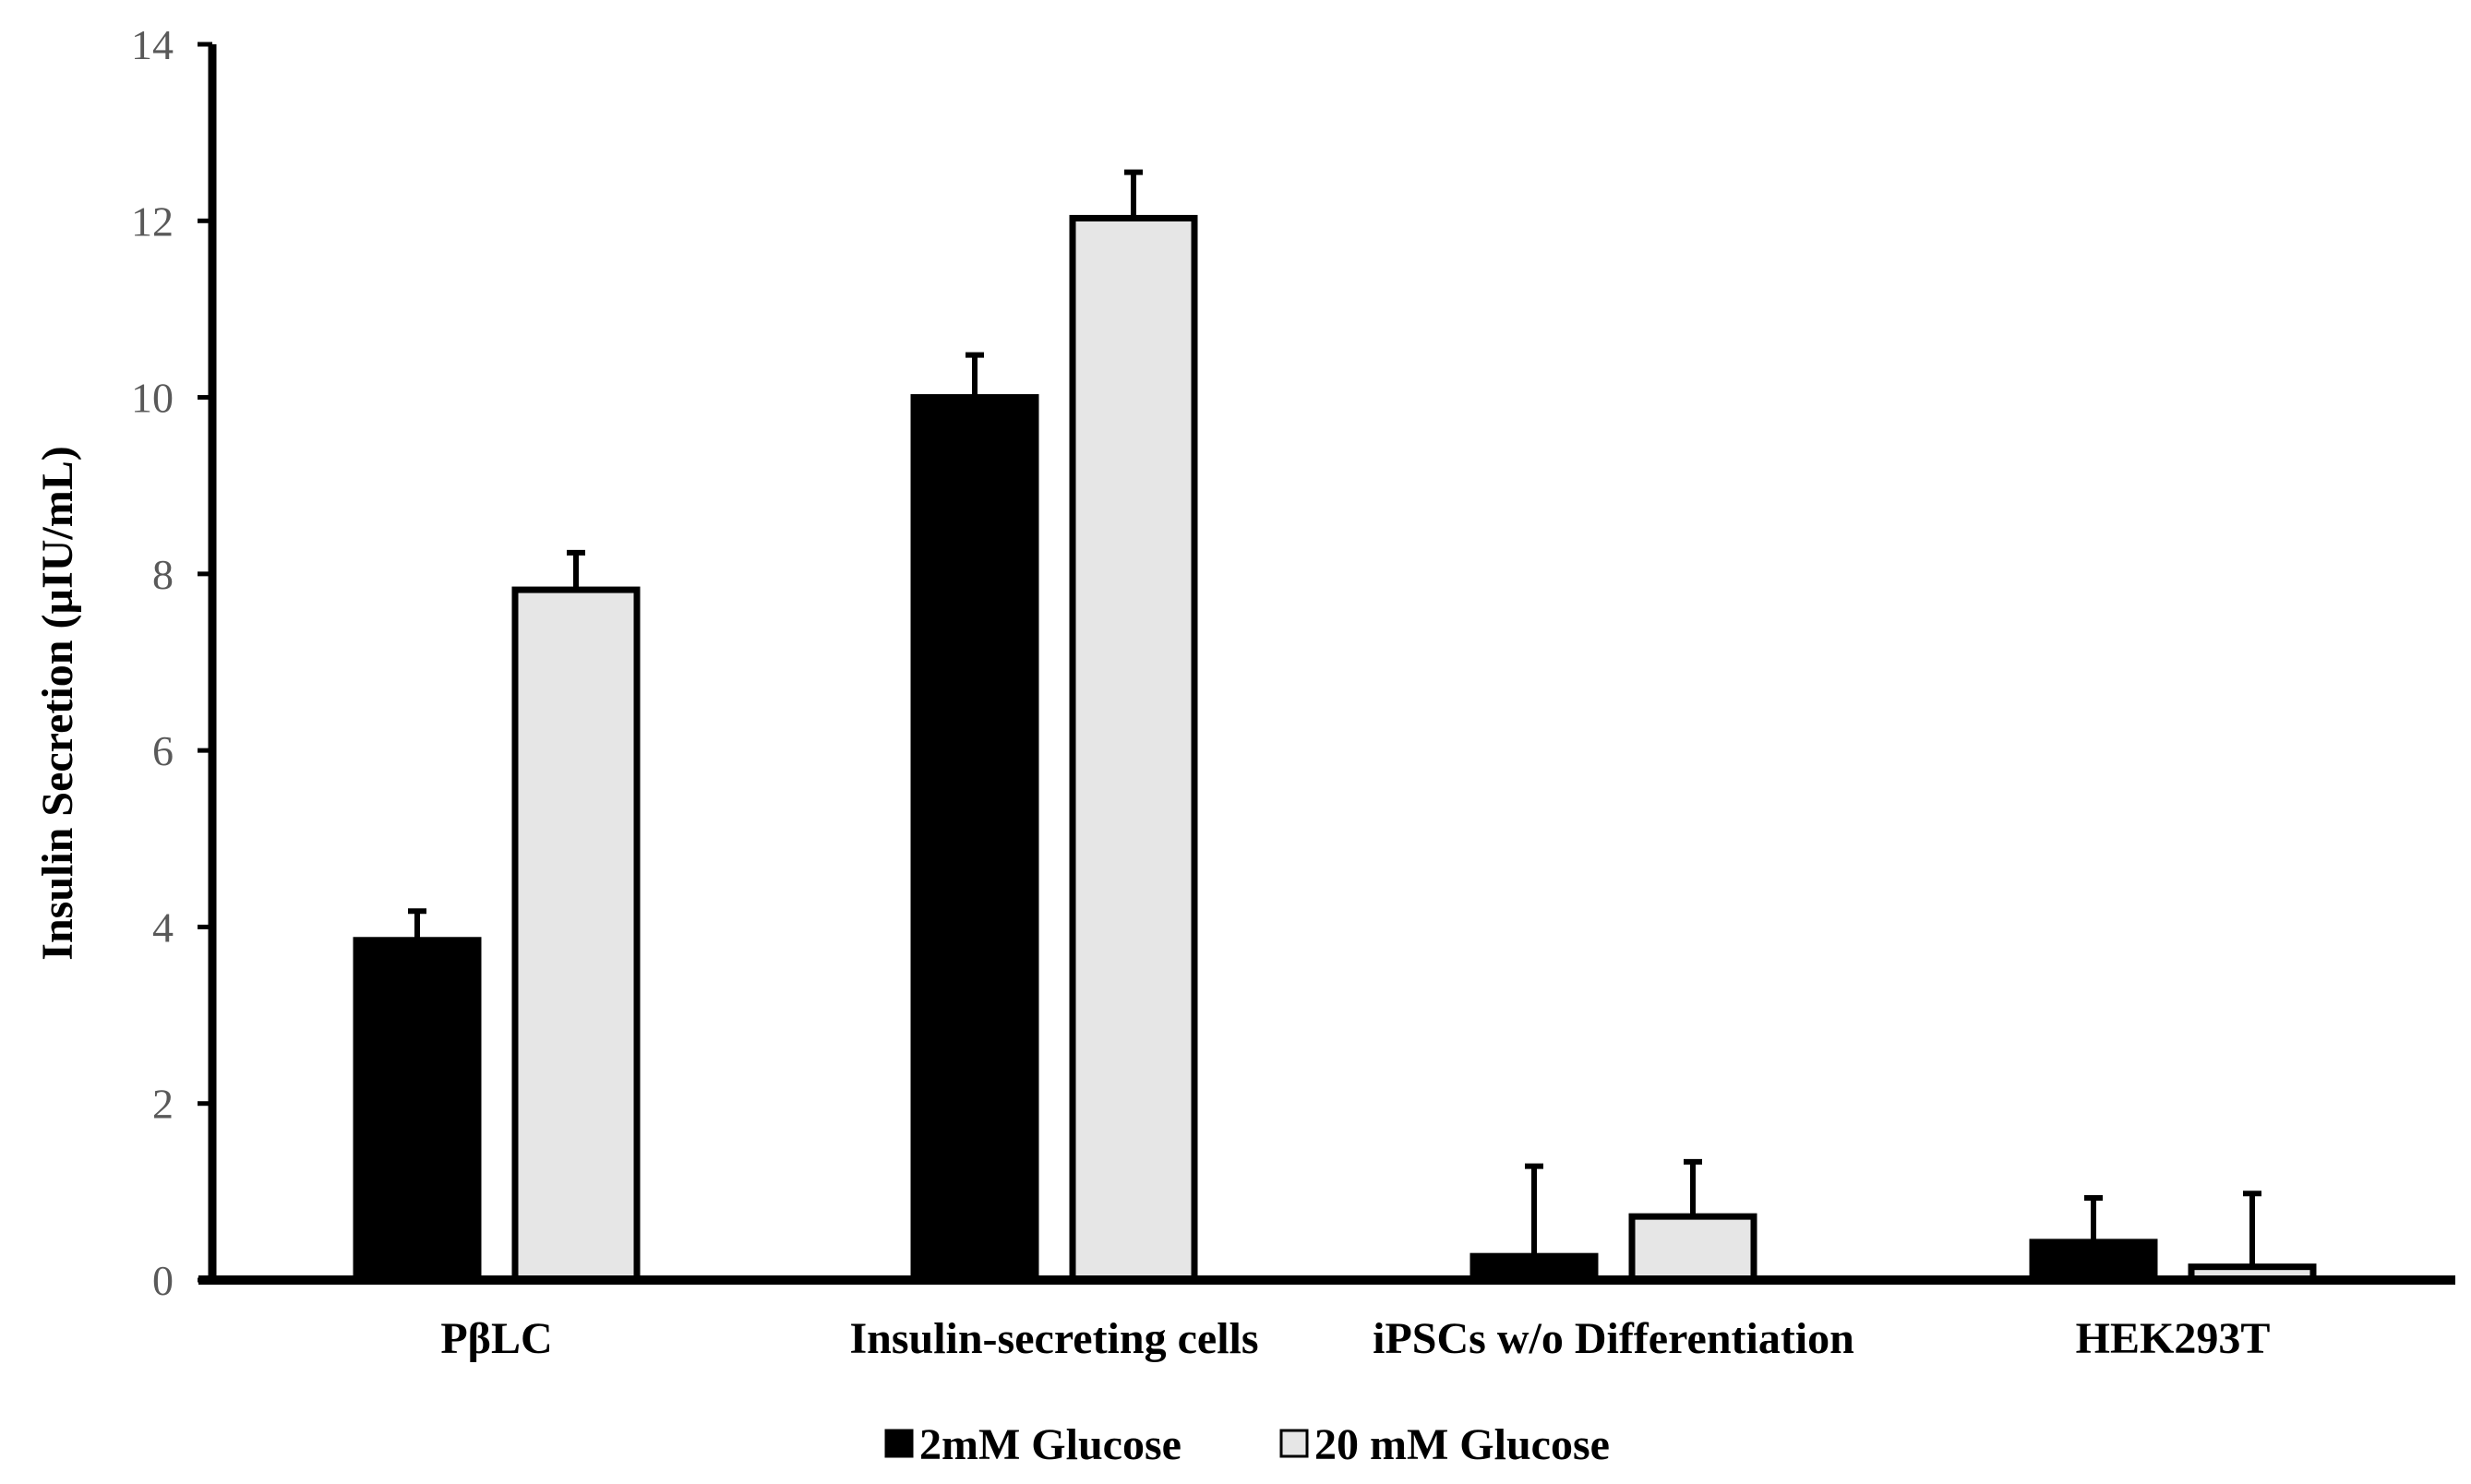 This screenshot has width=2471, height=1484. I want to click on y-tick-label: 8, so click(163, 574).